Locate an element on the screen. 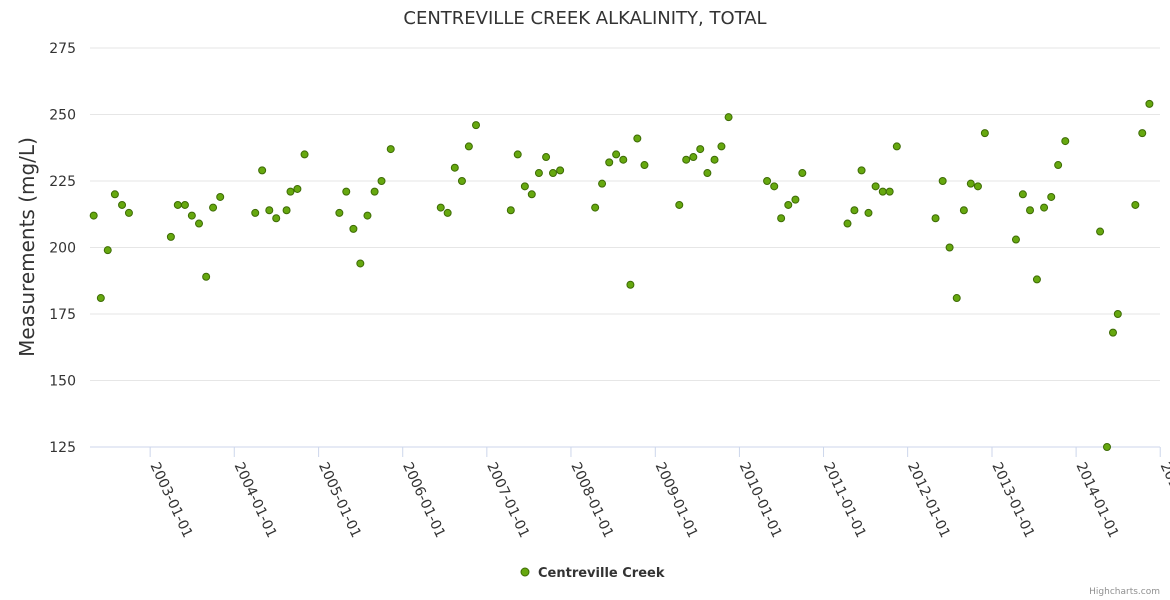 The image size is (1170, 600). credits-link: Highcharts.com is located at coordinates (1124, 592).